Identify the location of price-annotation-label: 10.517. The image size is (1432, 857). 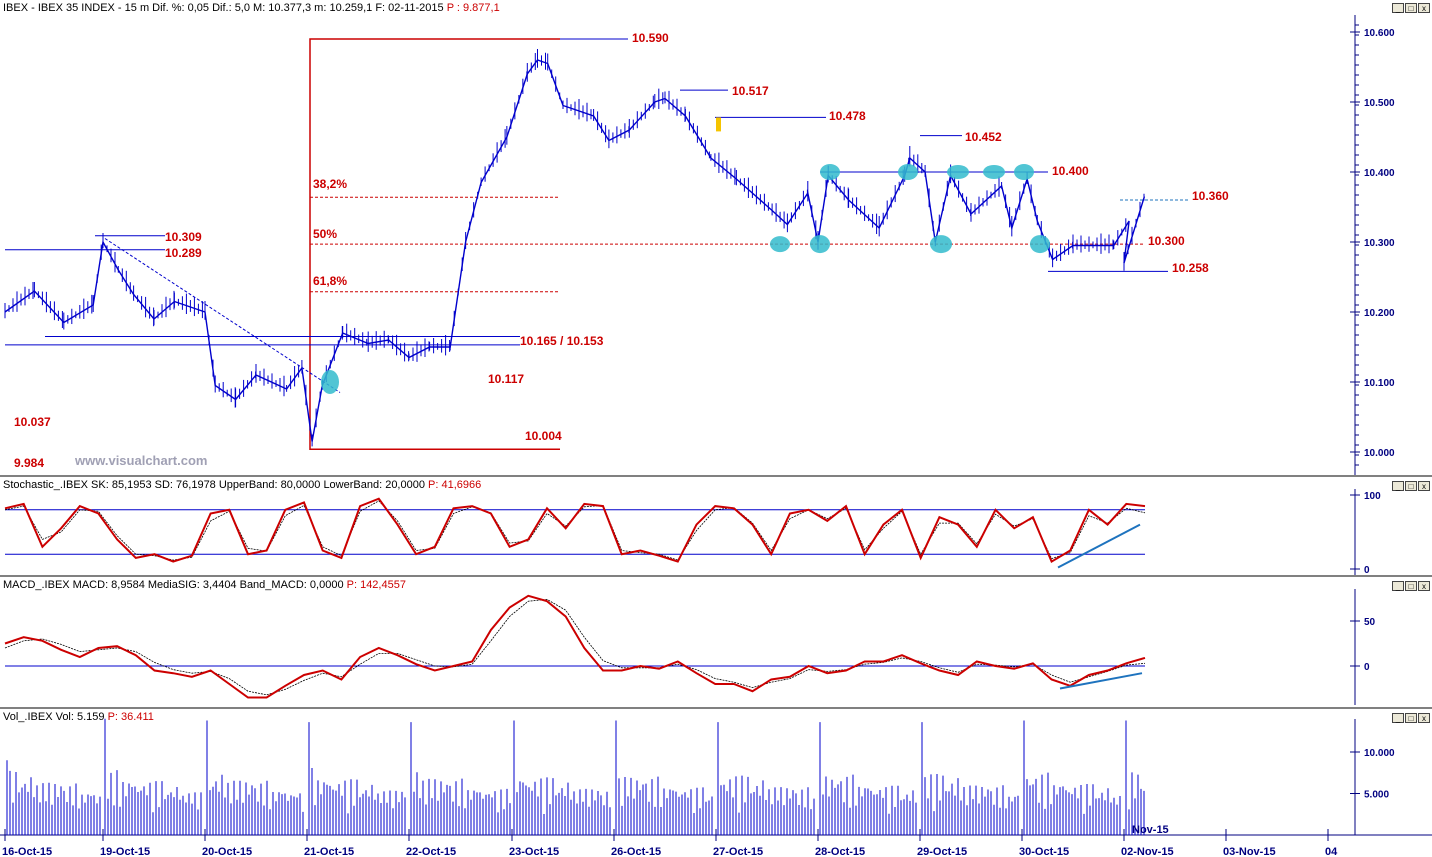
(750, 91).